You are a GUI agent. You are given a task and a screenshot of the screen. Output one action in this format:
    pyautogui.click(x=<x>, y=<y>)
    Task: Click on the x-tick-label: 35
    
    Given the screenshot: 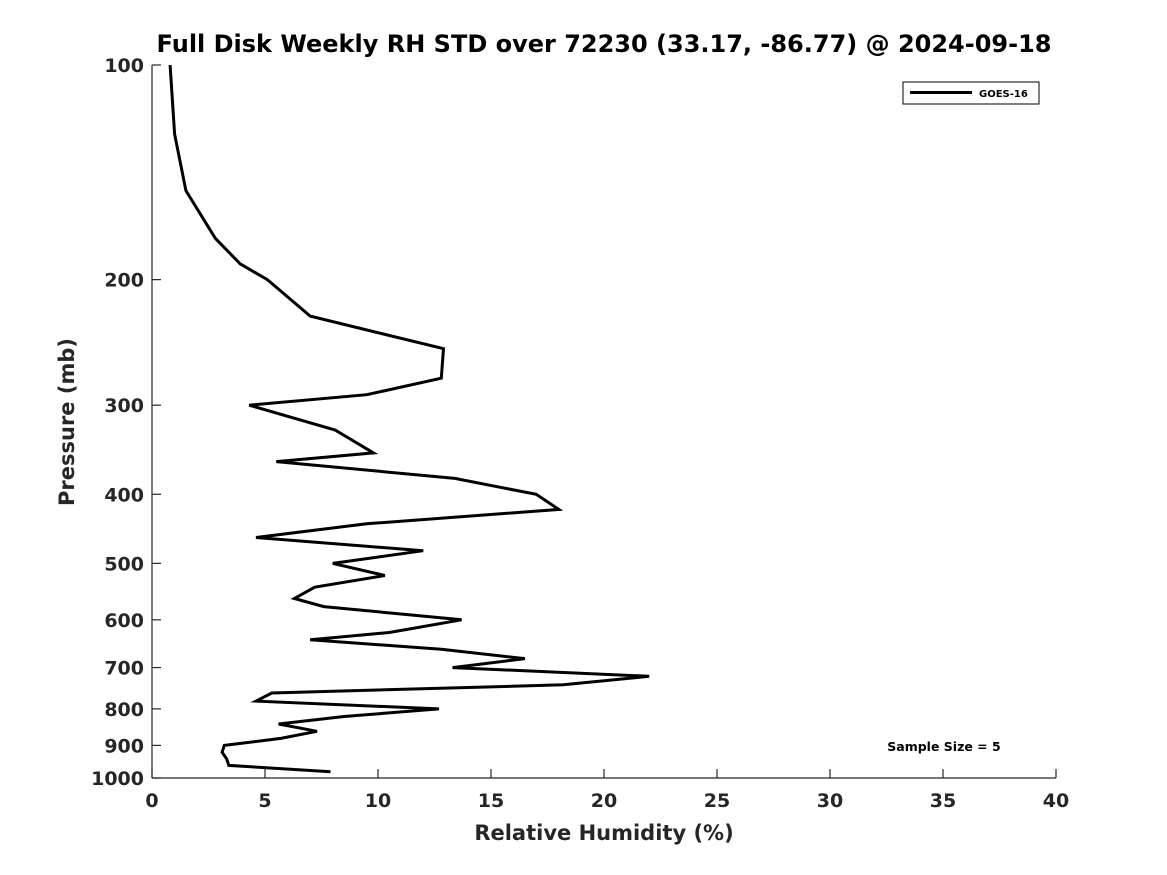 What is the action you would take?
    pyautogui.click(x=943, y=801)
    